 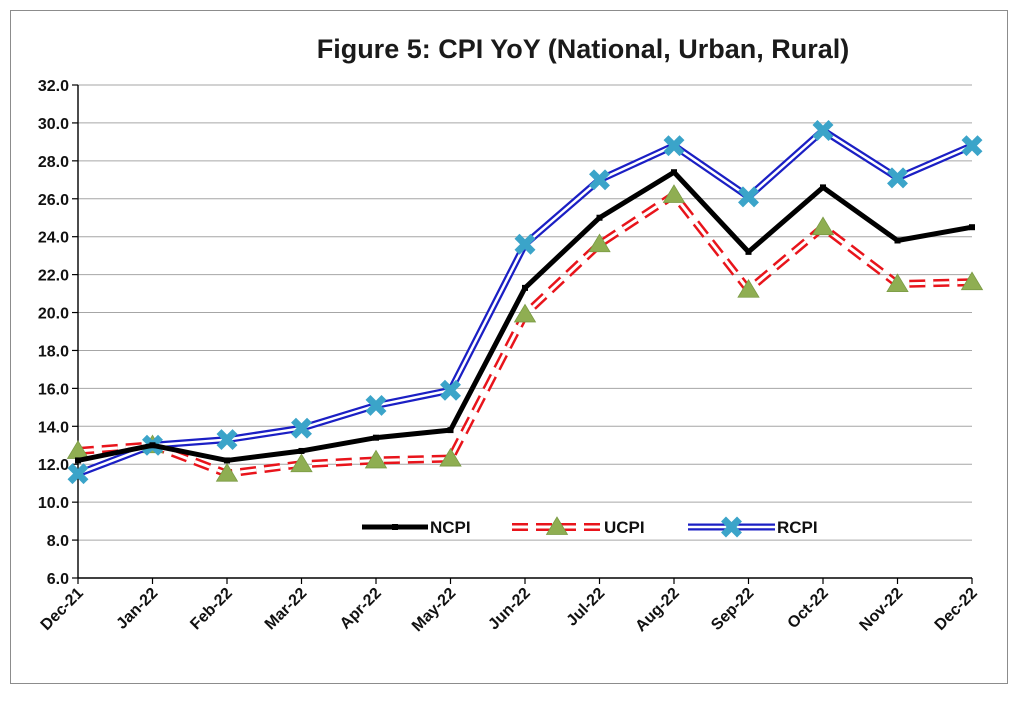 What do you see at coordinates (53, 427) in the screenshot?
I see `y-tick-label: 14.0` at bounding box center [53, 427].